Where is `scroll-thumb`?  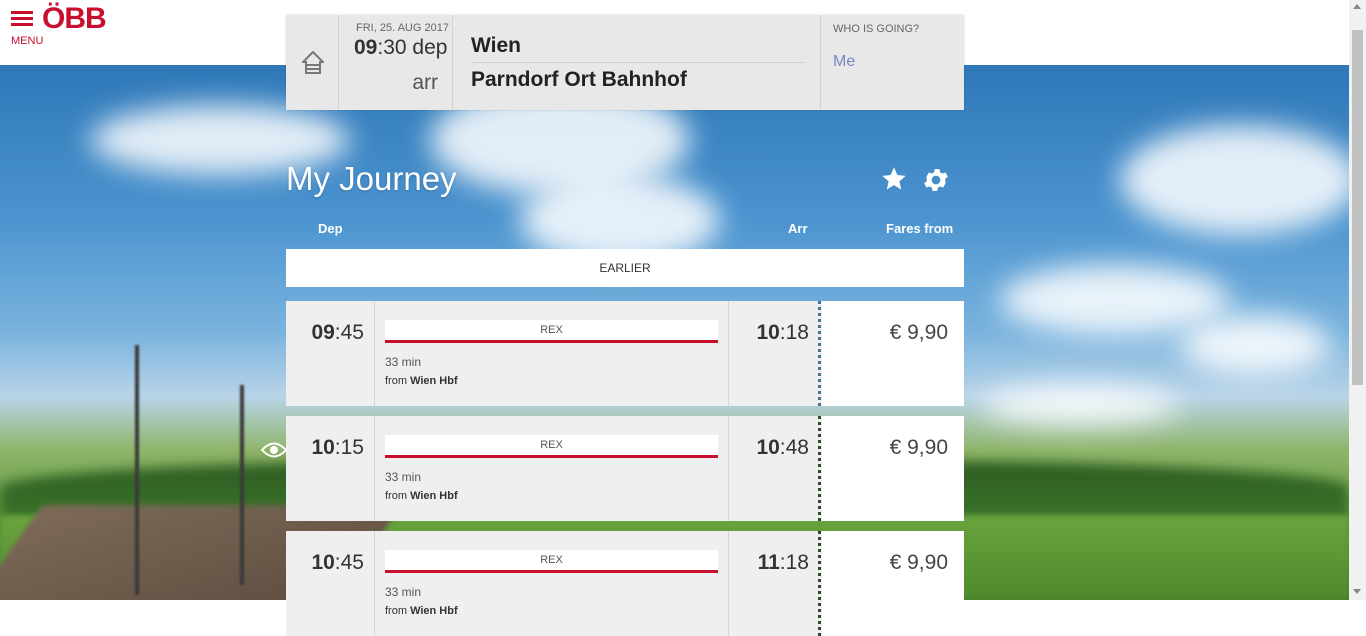 scroll-thumb is located at coordinates (1357, 207).